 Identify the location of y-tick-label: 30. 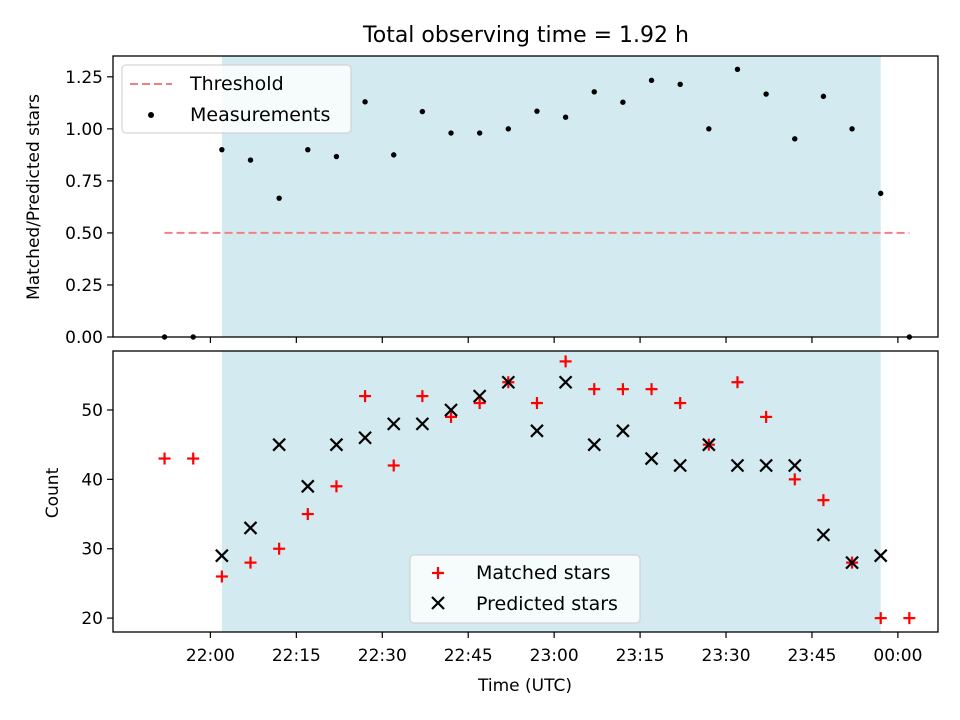
(92, 550).